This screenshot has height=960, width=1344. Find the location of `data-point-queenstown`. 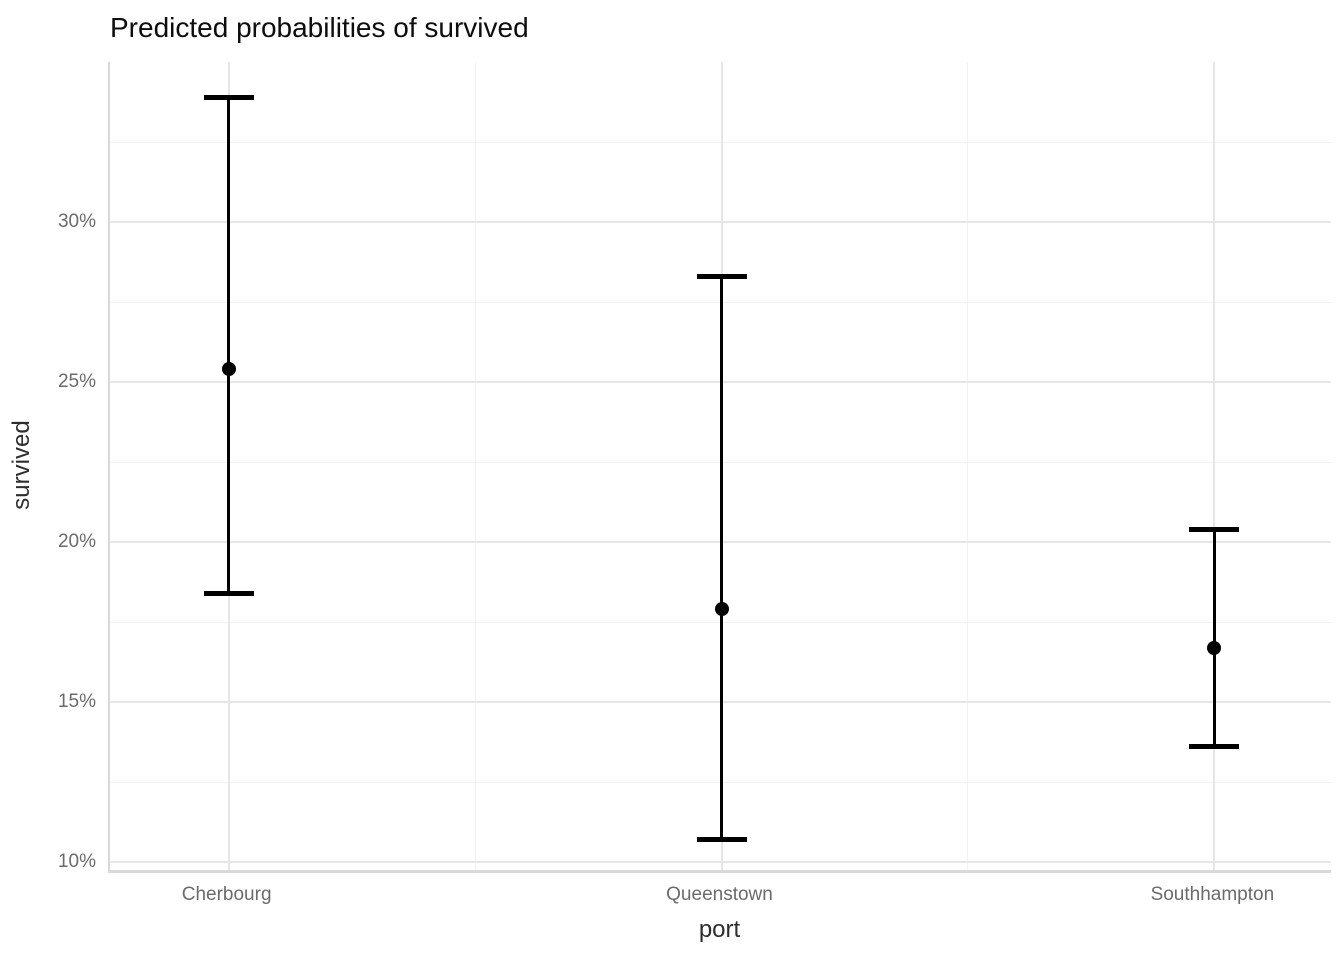

data-point-queenstown is located at coordinates (721, 609).